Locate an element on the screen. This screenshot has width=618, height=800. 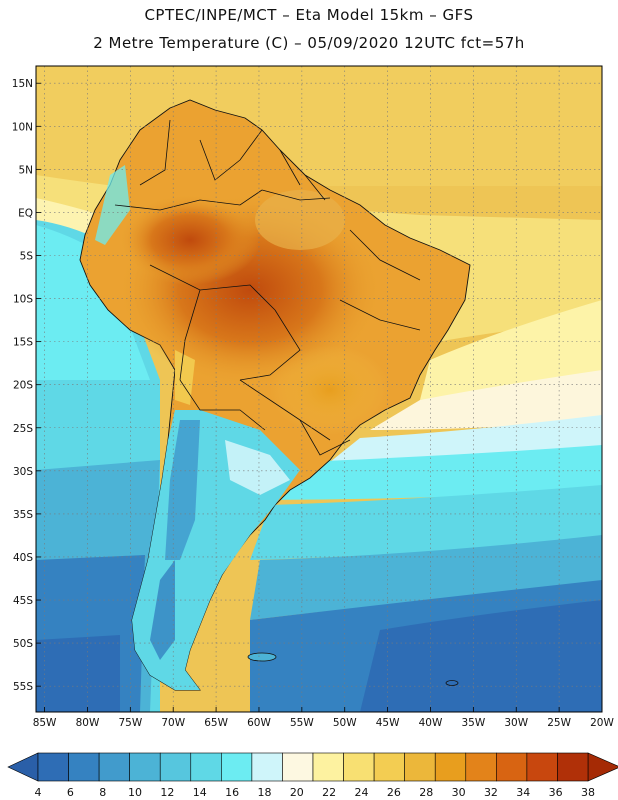
south-georgia is located at coordinates (452, 683).